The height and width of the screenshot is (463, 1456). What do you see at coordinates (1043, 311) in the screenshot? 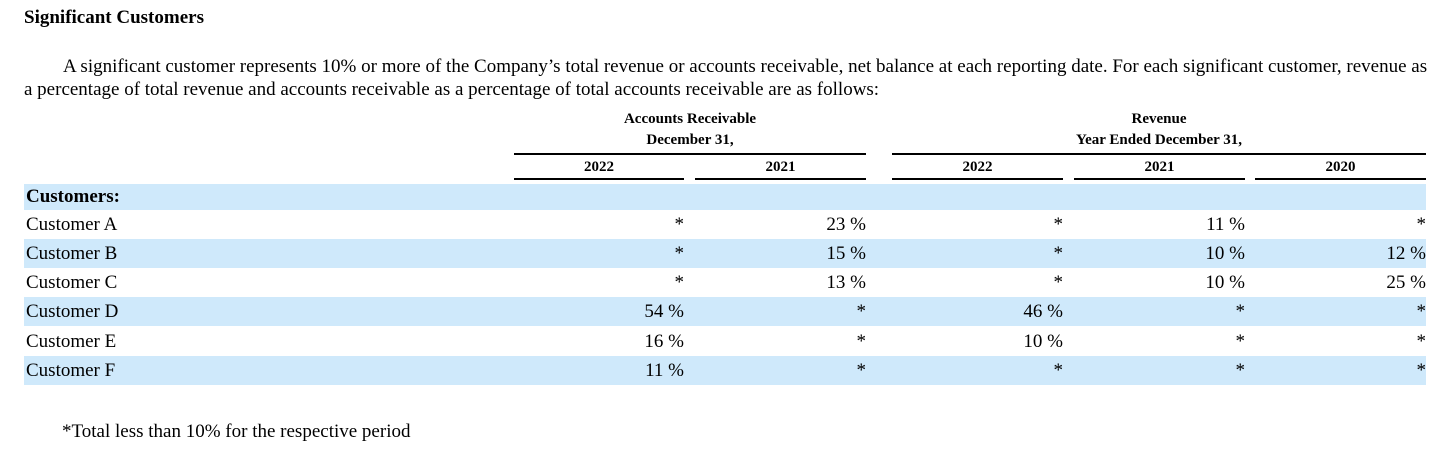
I see `table-cell: 46 %` at bounding box center [1043, 311].